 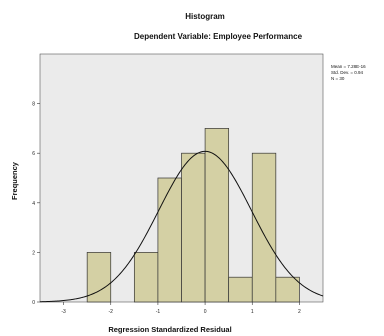 I want to click on y-axis-ticks: 0 2 4 6 8, so click(x=36, y=204).